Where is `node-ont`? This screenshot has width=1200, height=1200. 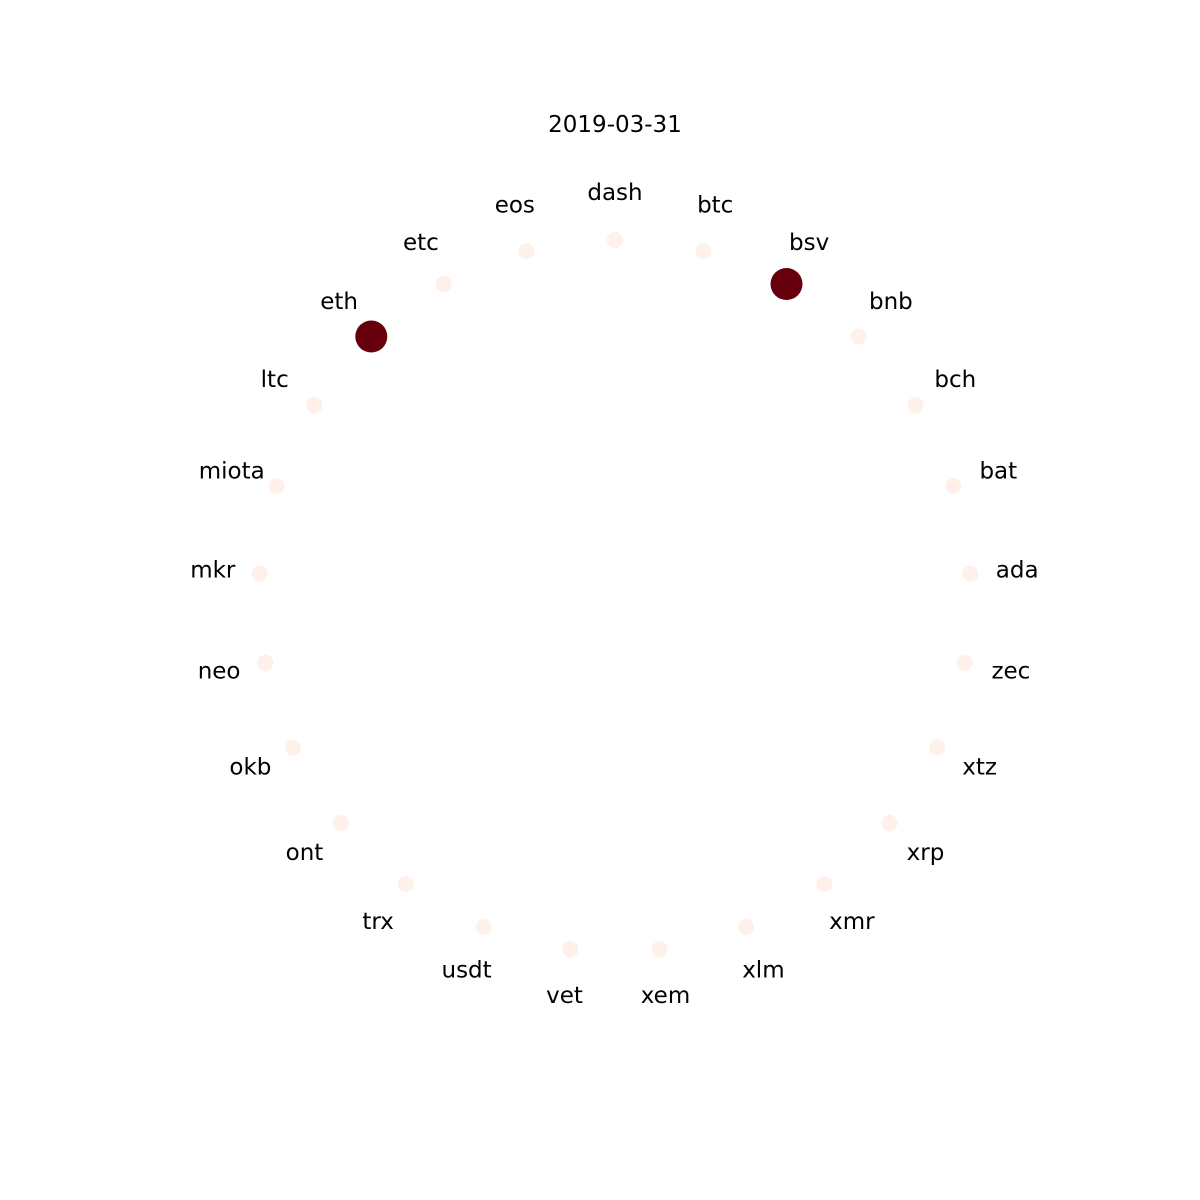 node-ont is located at coordinates (340, 822).